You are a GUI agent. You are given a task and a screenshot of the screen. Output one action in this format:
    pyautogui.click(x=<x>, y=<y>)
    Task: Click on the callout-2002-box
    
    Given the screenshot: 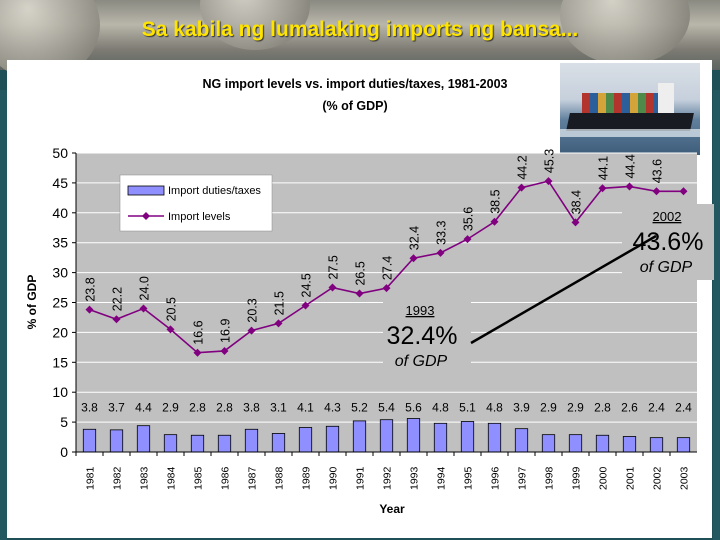 What is the action you would take?
    pyautogui.click(x=668, y=242)
    